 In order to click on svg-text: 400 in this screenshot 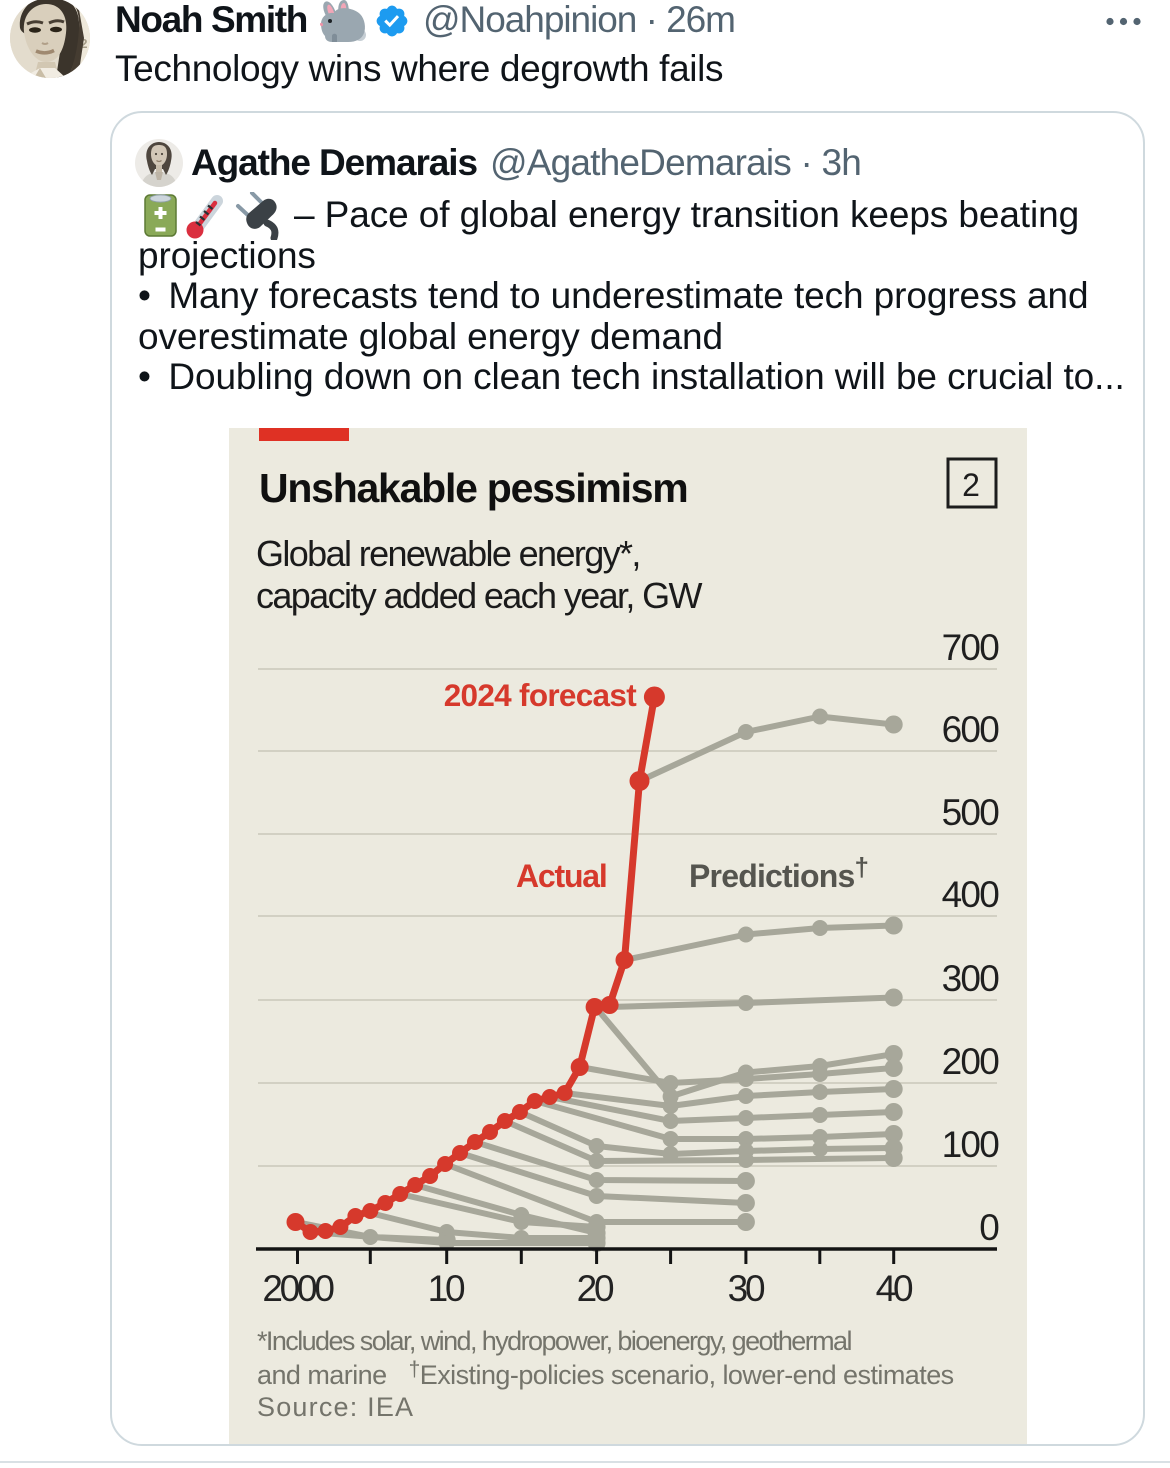, I will do `click(971, 894)`.